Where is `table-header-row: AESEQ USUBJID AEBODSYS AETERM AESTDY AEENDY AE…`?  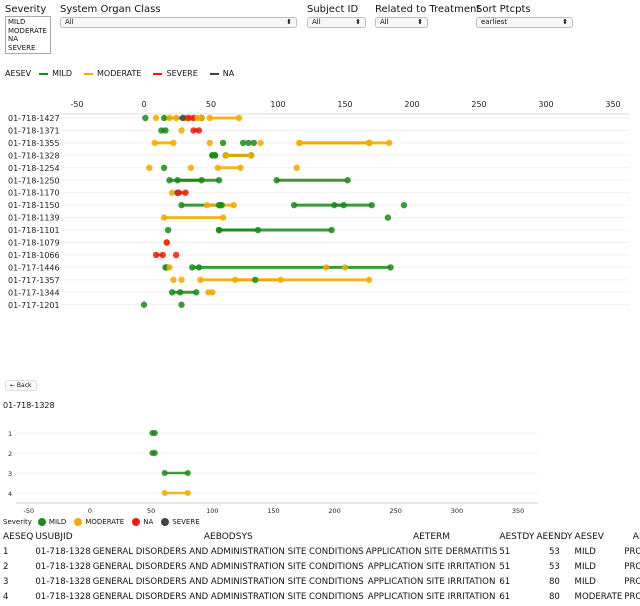 table-header-row: AESEQ USUBJID AEBODSYS AETERM AESTDY AEENDY AE… is located at coordinates (321, 537).